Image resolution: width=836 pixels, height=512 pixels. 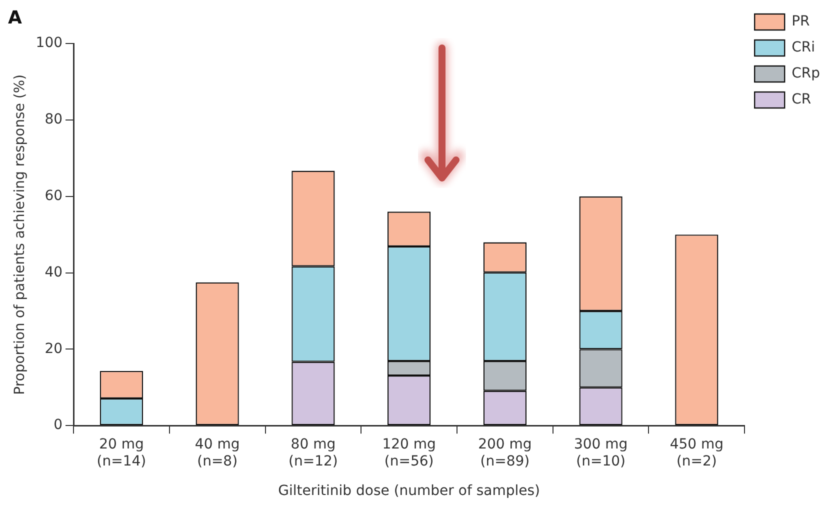 What do you see at coordinates (601, 453) in the screenshot?
I see `x-tick-label: 300 mg (n=10)` at bounding box center [601, 453].